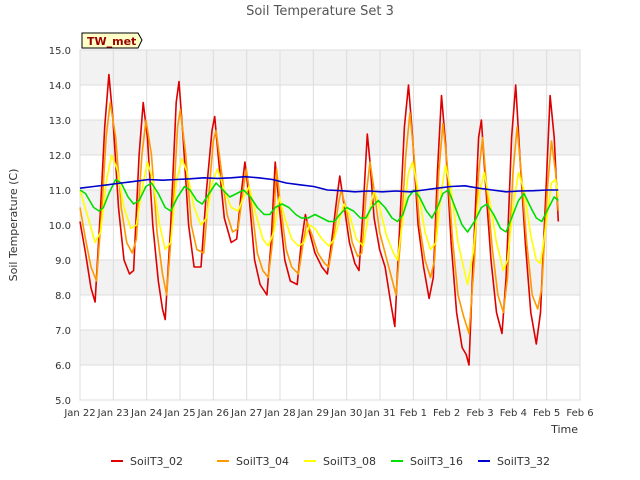 This screenshot has width=640, height=480. What do you see at coordinates (546, 413) in the screenshot?
I see `x-tick-label: Feb 5` at bounding box center [546, 413].